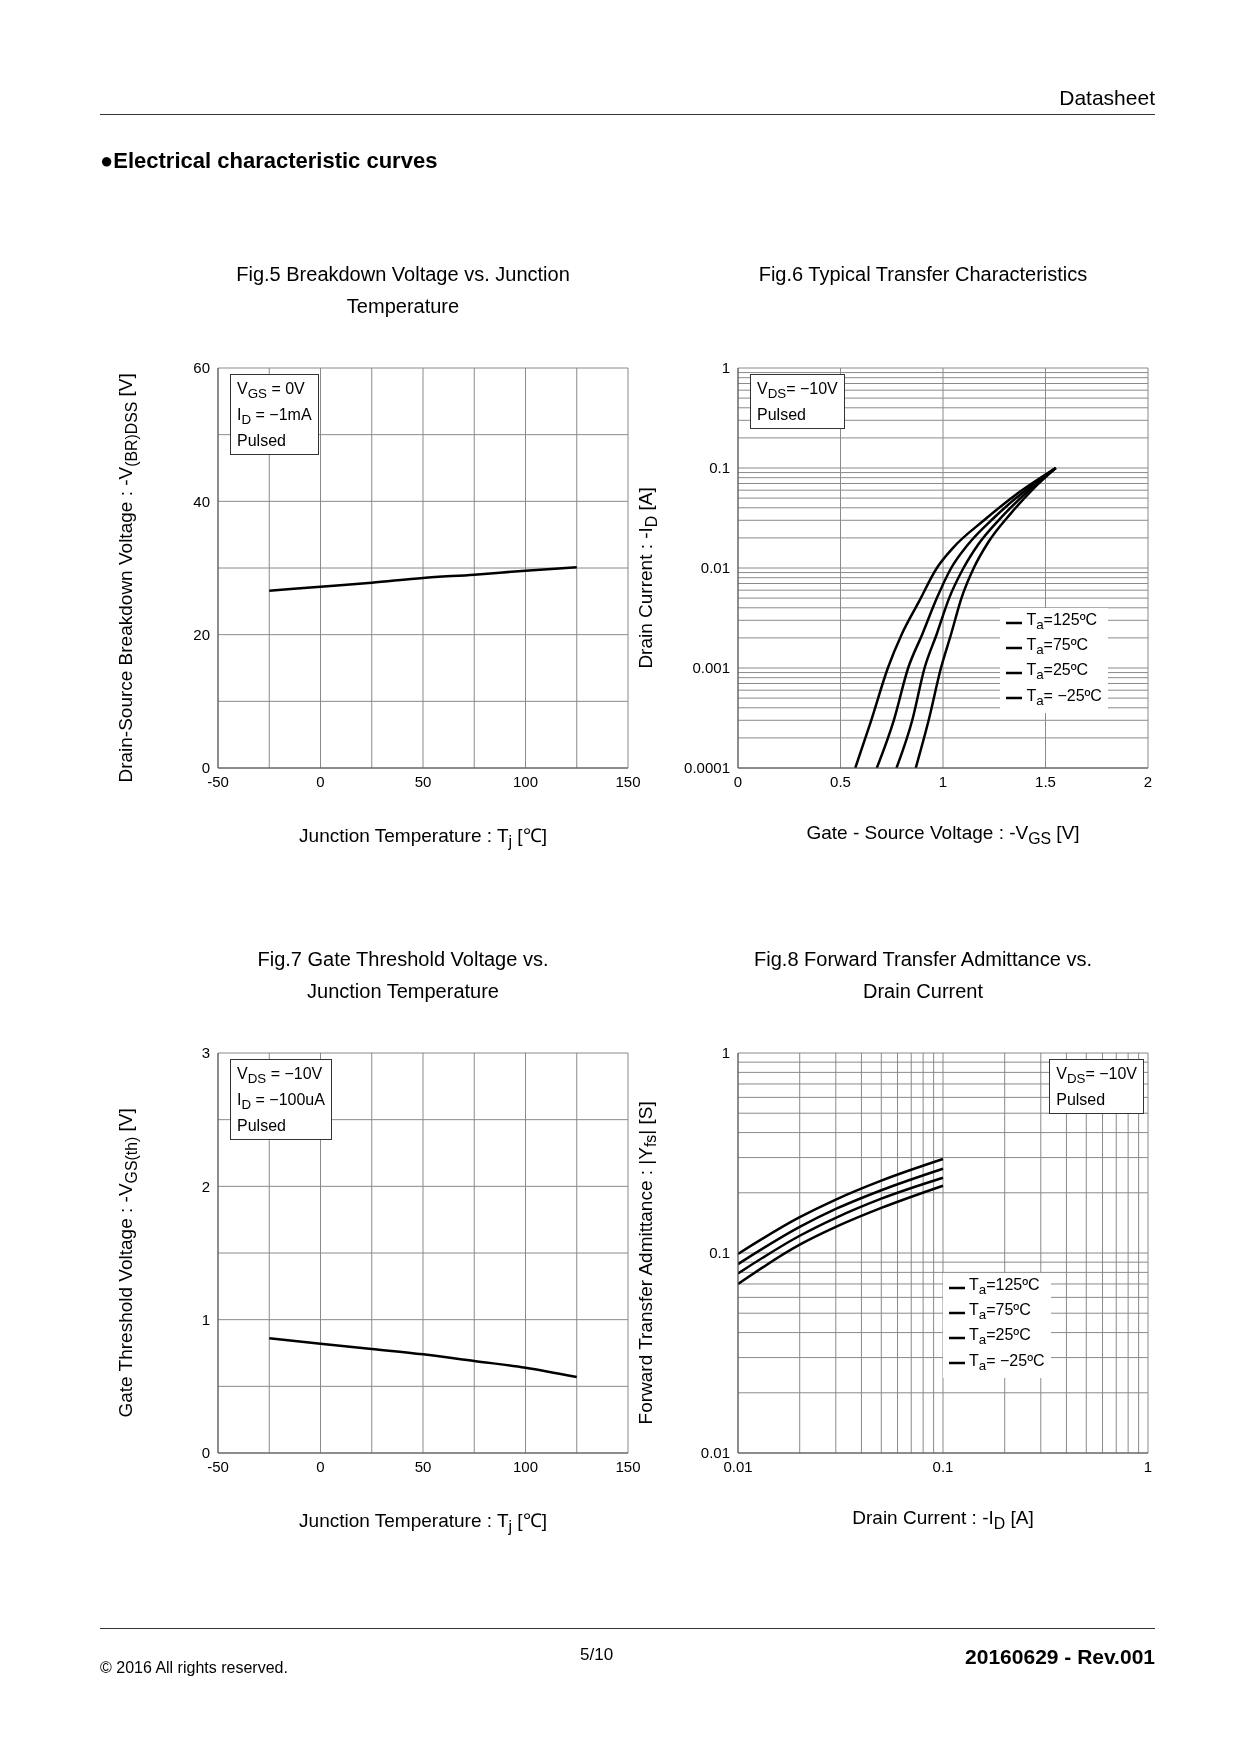 Image resolution: width=1240 pixels, height=1754 pixels. Describe the element at coordinates (194, 1668) in the screenshot. I see `text: © 2016 All rights reserved.` at that location.